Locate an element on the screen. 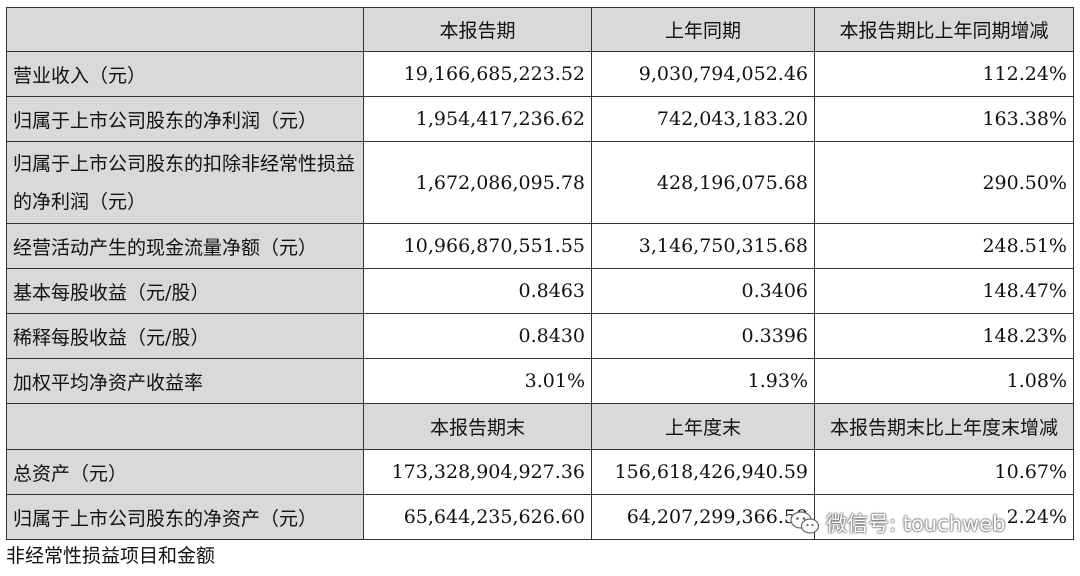  row-change: 248.51% is located at coordinates (944, 246).